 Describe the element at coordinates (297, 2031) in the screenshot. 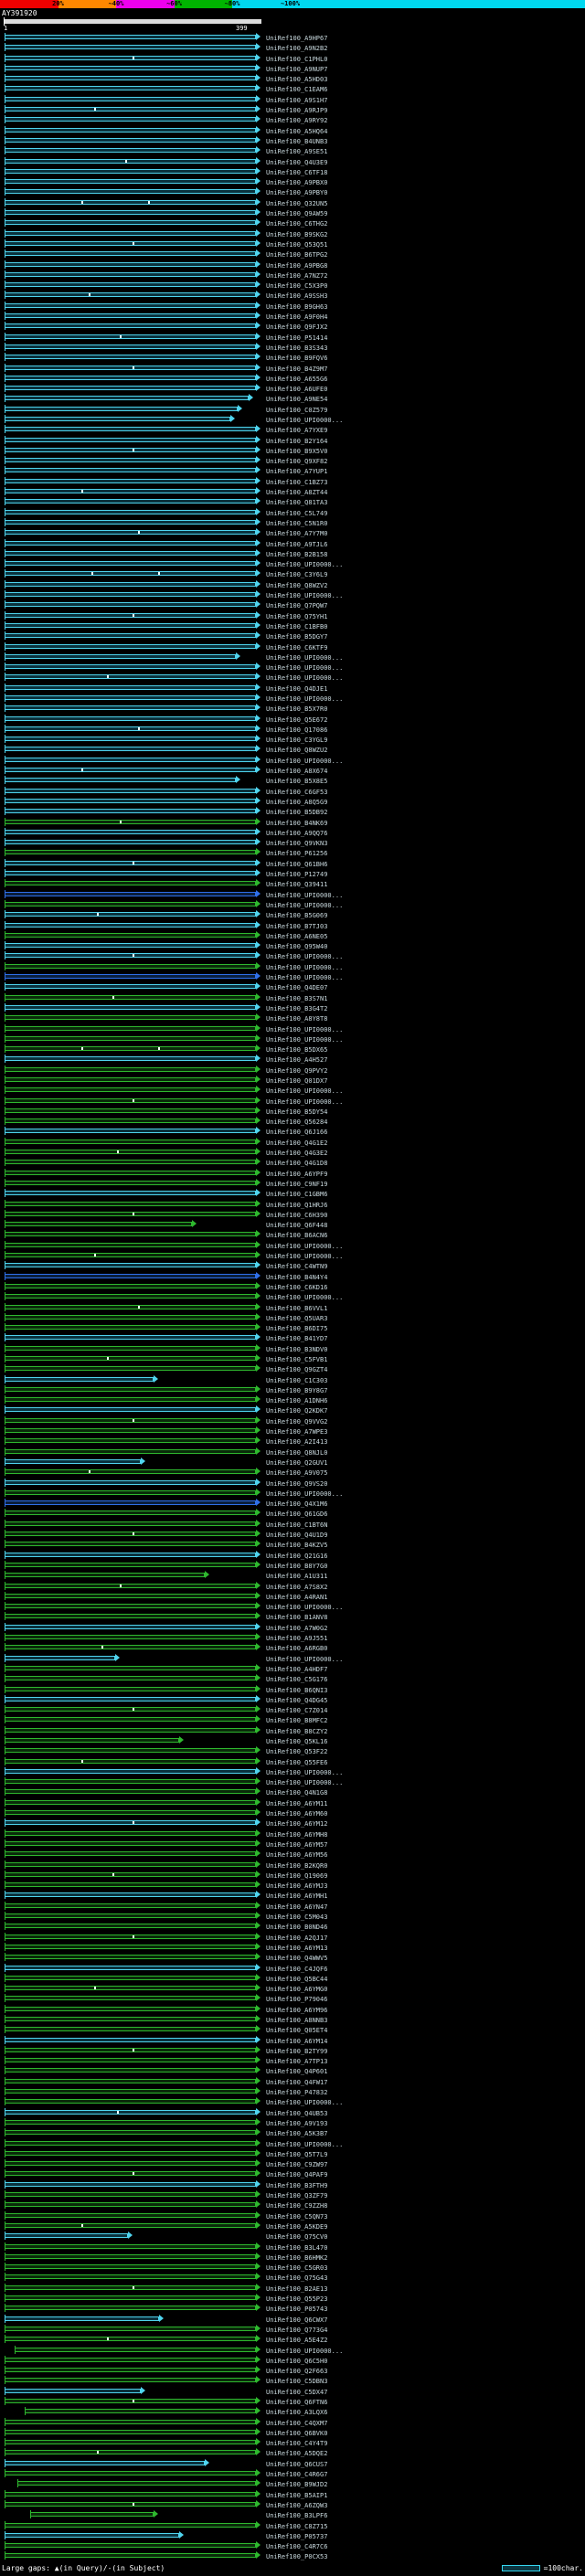

I see `hit-id-label: UniRef100_Q05ET4` at that location.